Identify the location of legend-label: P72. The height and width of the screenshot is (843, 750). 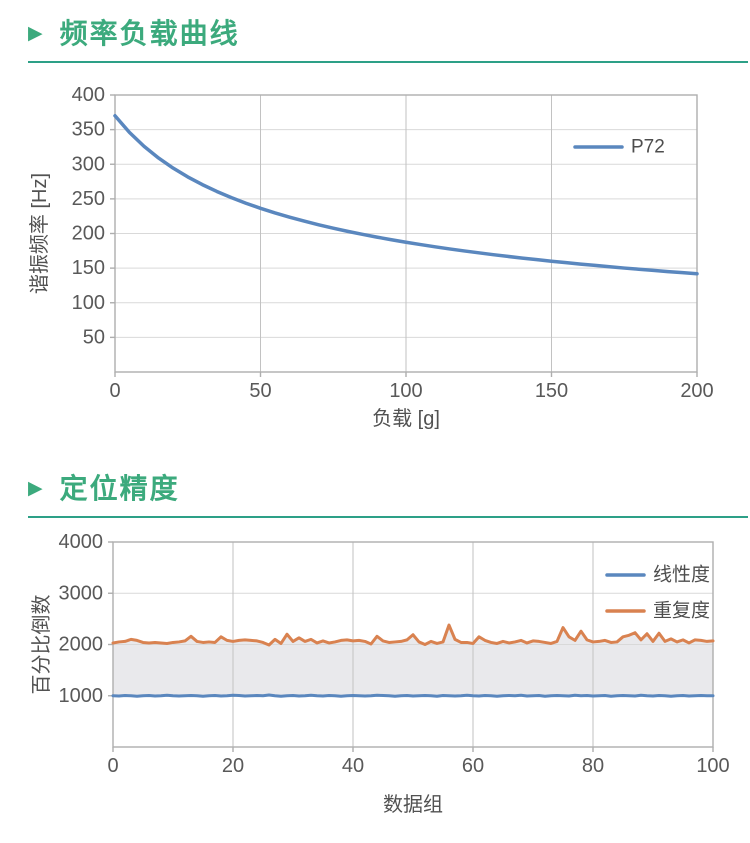
(648, 147).